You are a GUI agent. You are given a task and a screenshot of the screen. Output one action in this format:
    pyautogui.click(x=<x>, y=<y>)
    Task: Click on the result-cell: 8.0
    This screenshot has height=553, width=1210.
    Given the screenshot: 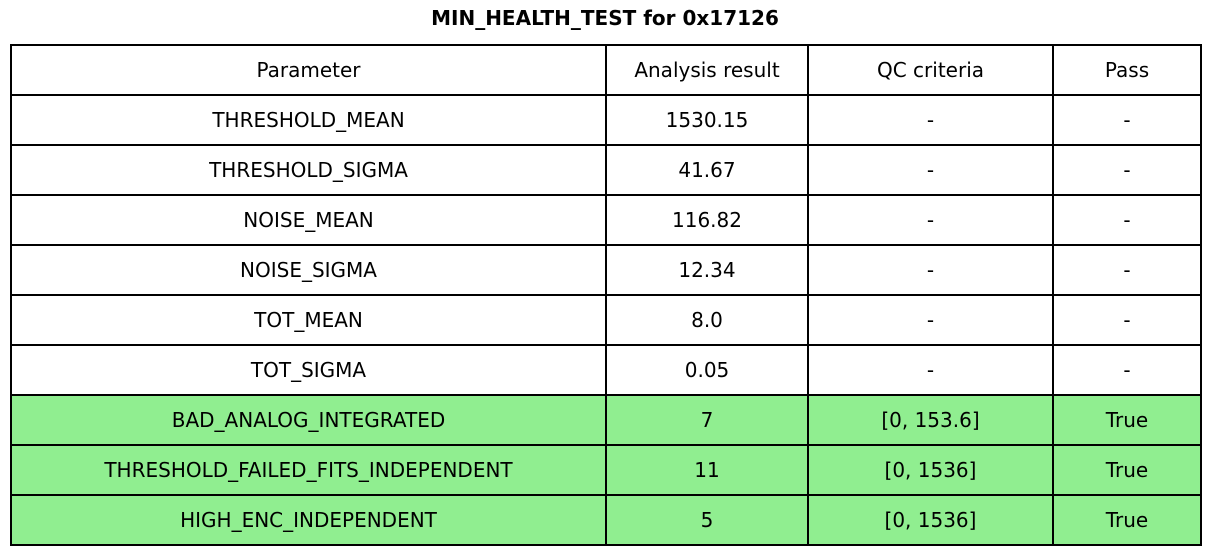 What is the action you would take?
    pyautogui.click(x=707, y=320)
    